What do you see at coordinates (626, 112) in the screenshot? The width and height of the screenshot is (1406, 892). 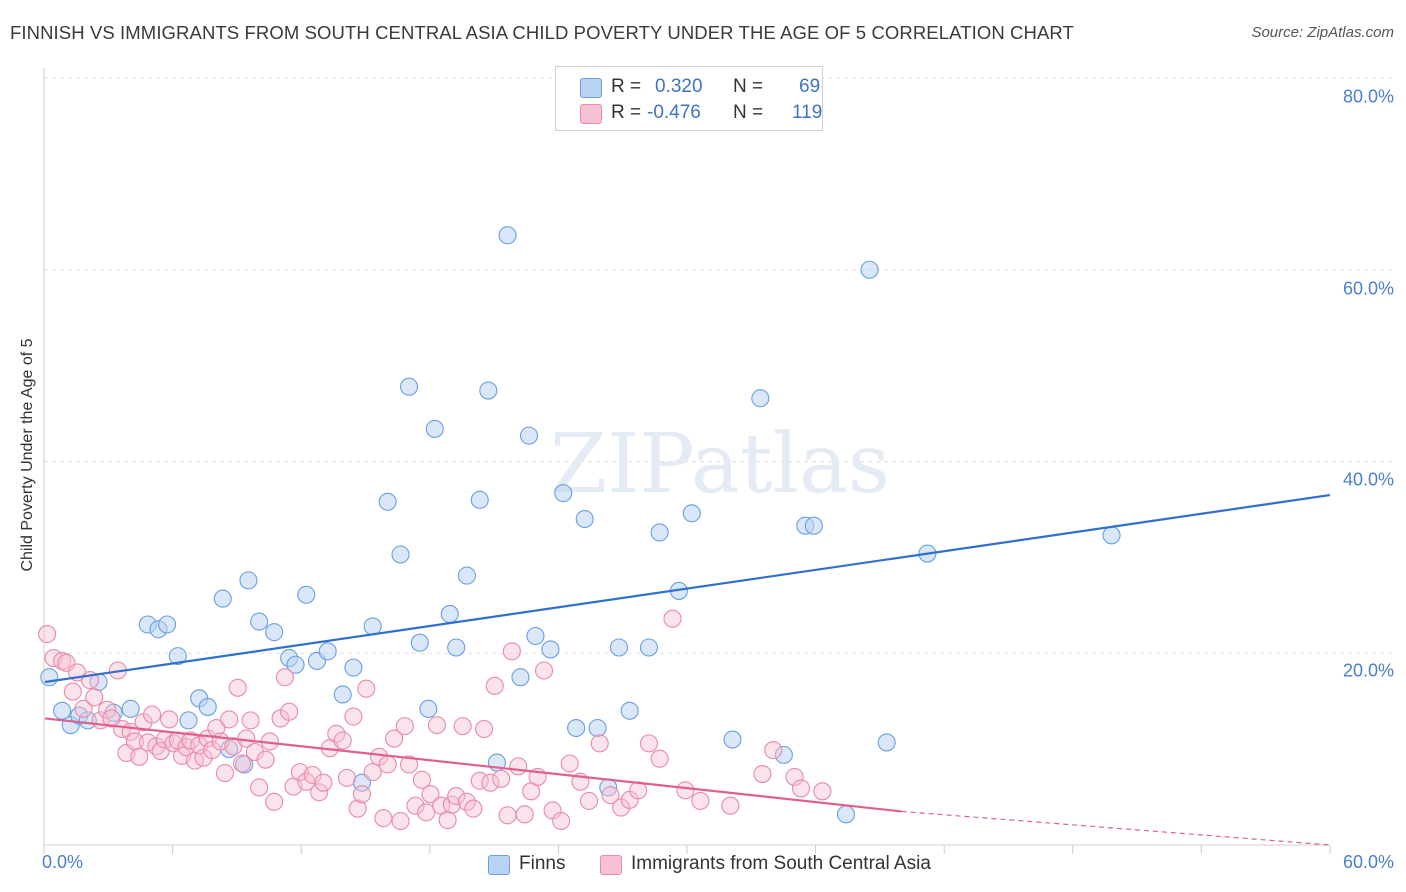 I see `r-label: R =` at bounding box center [626, 112].